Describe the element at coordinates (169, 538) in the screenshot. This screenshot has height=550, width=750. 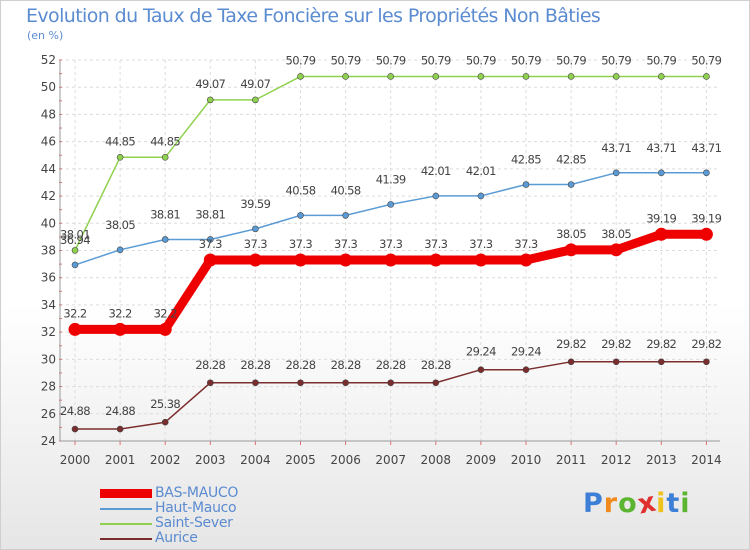
I see `legend-item-aurice: Aurice` at that location.